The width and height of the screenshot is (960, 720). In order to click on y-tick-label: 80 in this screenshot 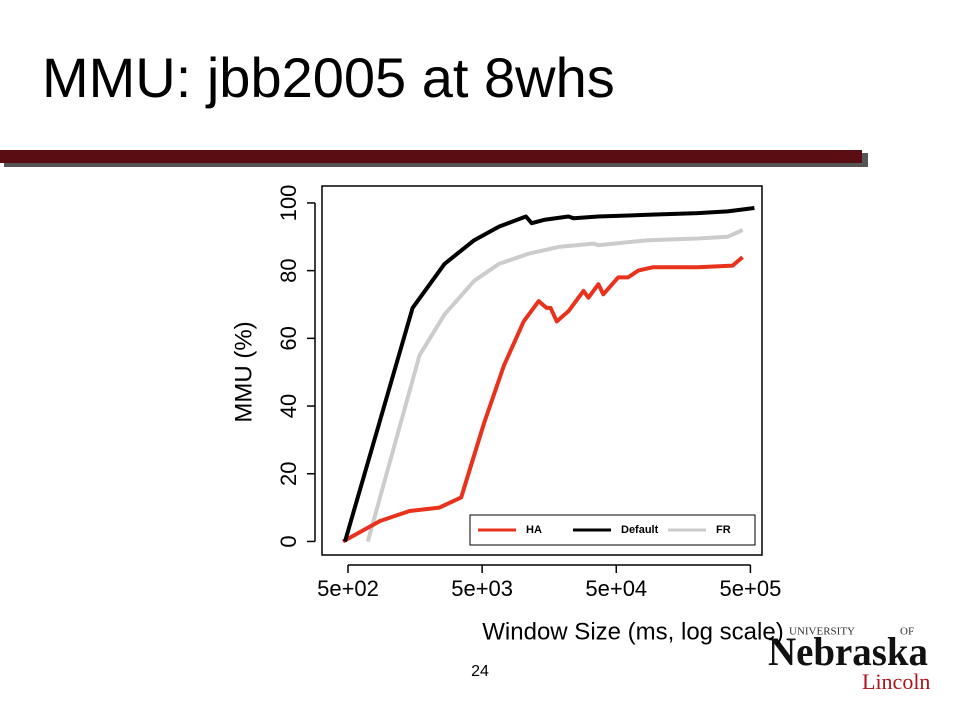, I will do `click(288, 270)`.